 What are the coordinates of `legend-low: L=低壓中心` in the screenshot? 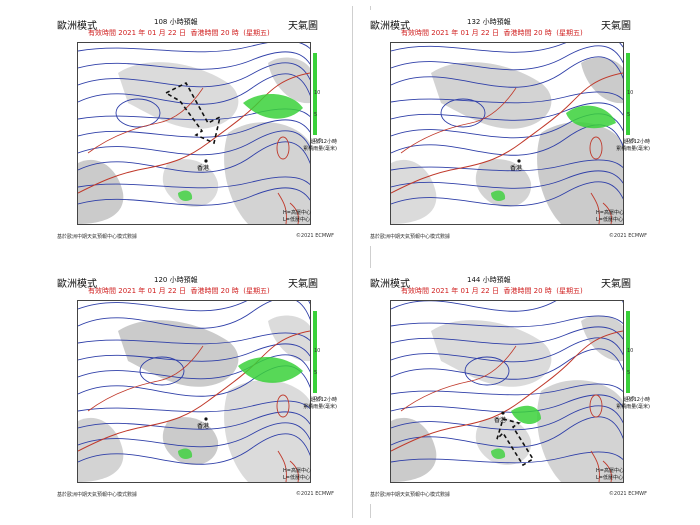 It's located at (296, 220).